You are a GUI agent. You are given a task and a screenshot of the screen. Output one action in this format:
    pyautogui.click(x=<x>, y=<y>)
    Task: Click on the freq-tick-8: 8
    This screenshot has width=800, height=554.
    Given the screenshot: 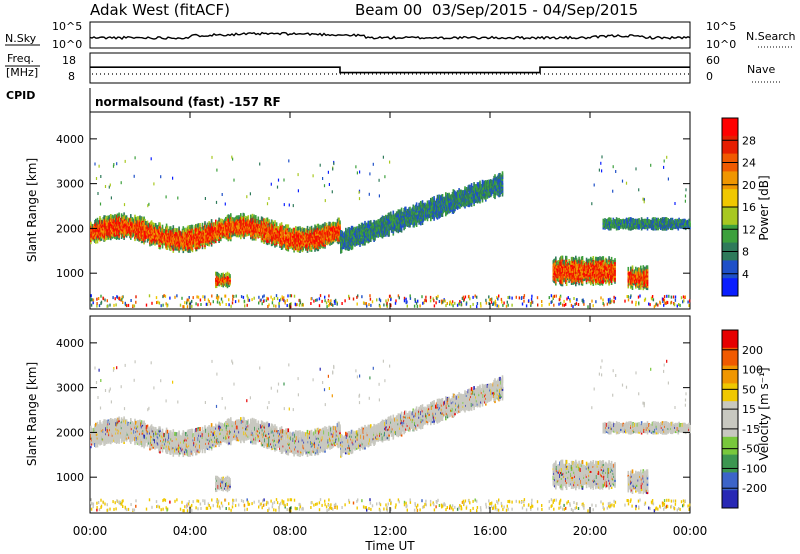 What is the action you would take?
    pyautogui.click(x=71, y=76)
    